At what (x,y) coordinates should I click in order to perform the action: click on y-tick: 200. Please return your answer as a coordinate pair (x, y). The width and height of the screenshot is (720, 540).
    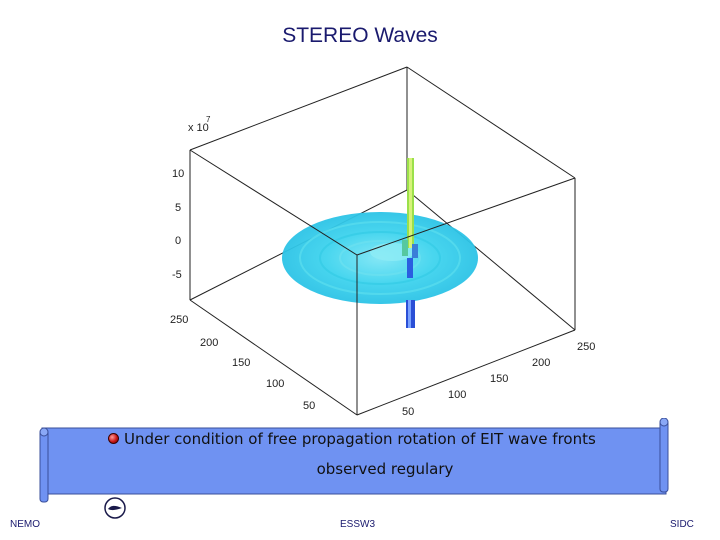
    Looking at the image, I should click on (209, 343).